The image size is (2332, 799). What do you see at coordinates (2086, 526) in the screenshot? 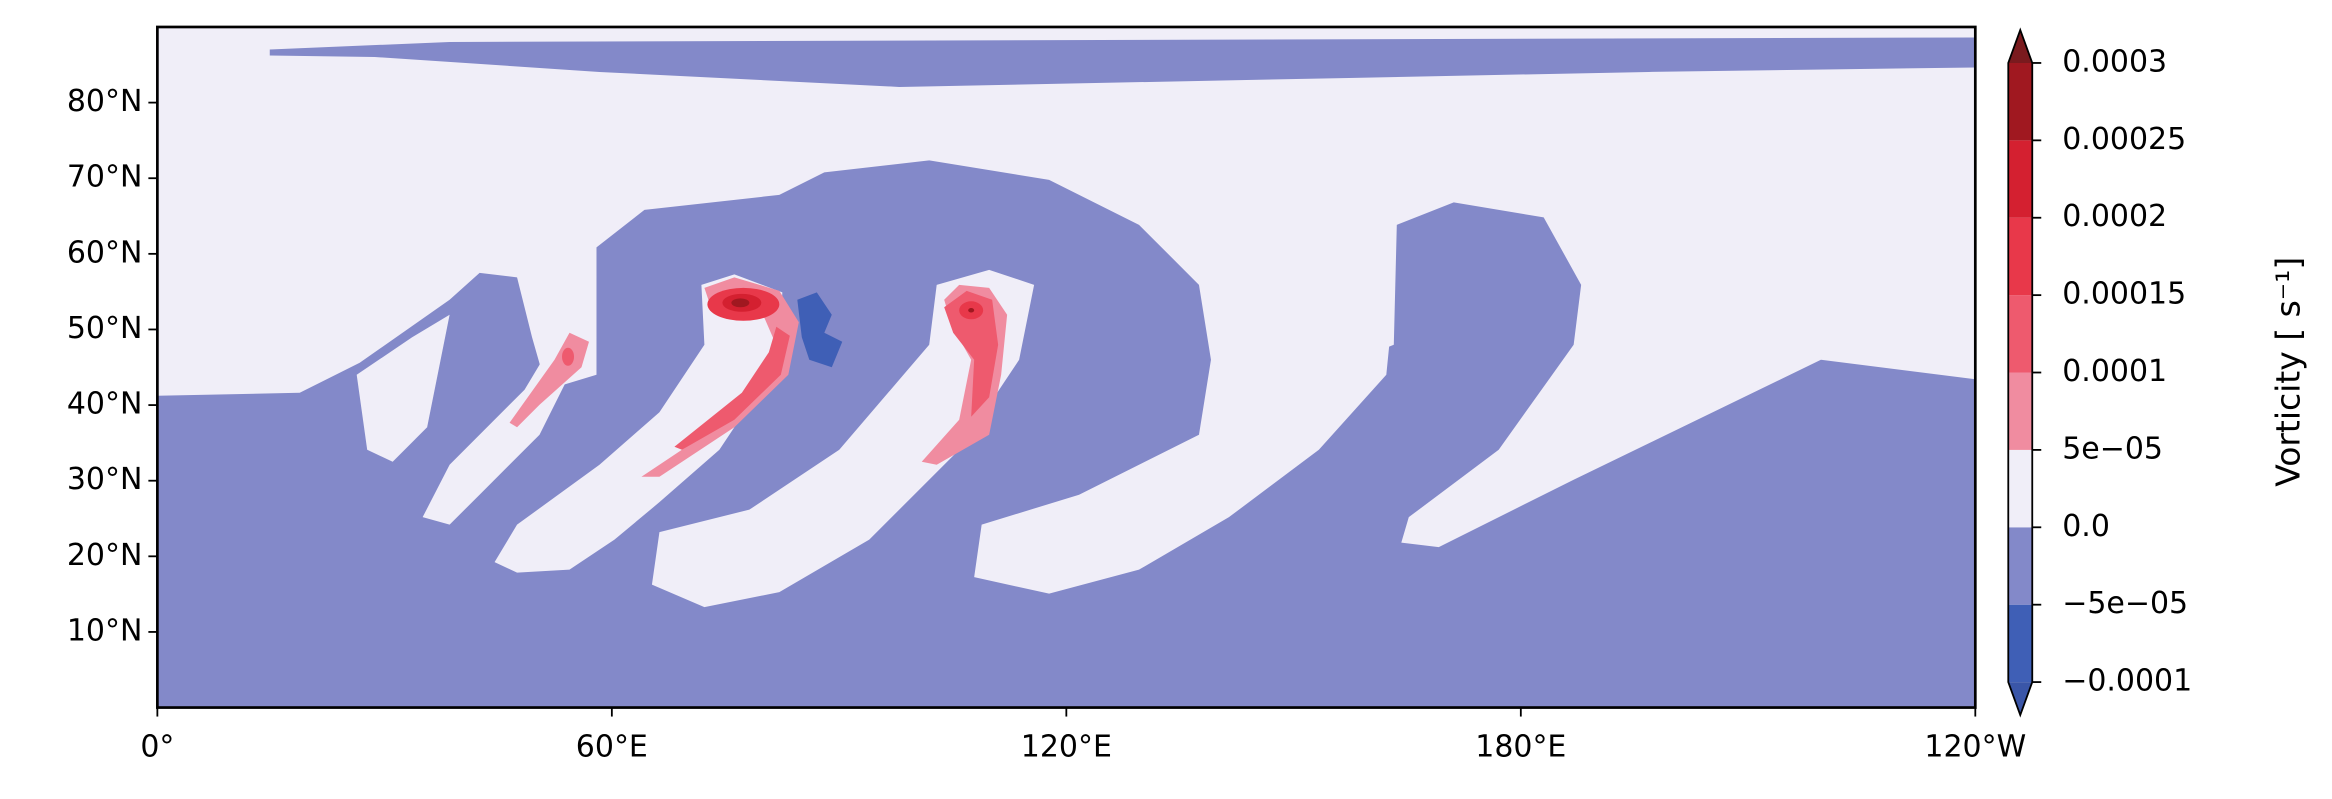
I see `colorbar-tick-label: 0.0` at bounding box center [2086, 526].